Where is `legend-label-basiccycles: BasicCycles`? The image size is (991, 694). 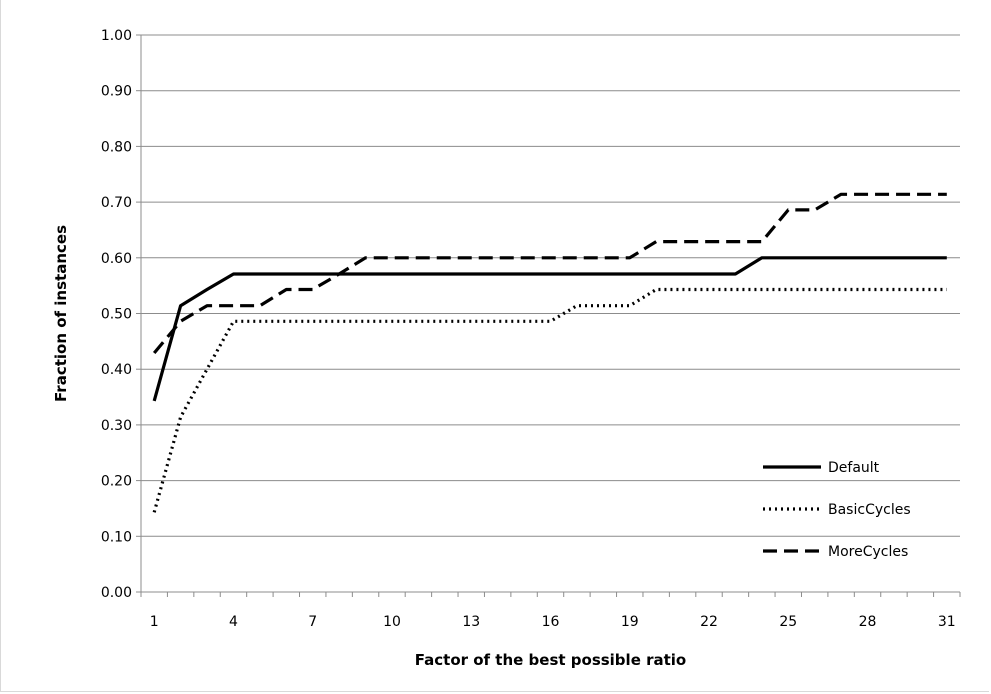
legend-label-basiccycles: BasicCycles is located at coordinates (869, 510).